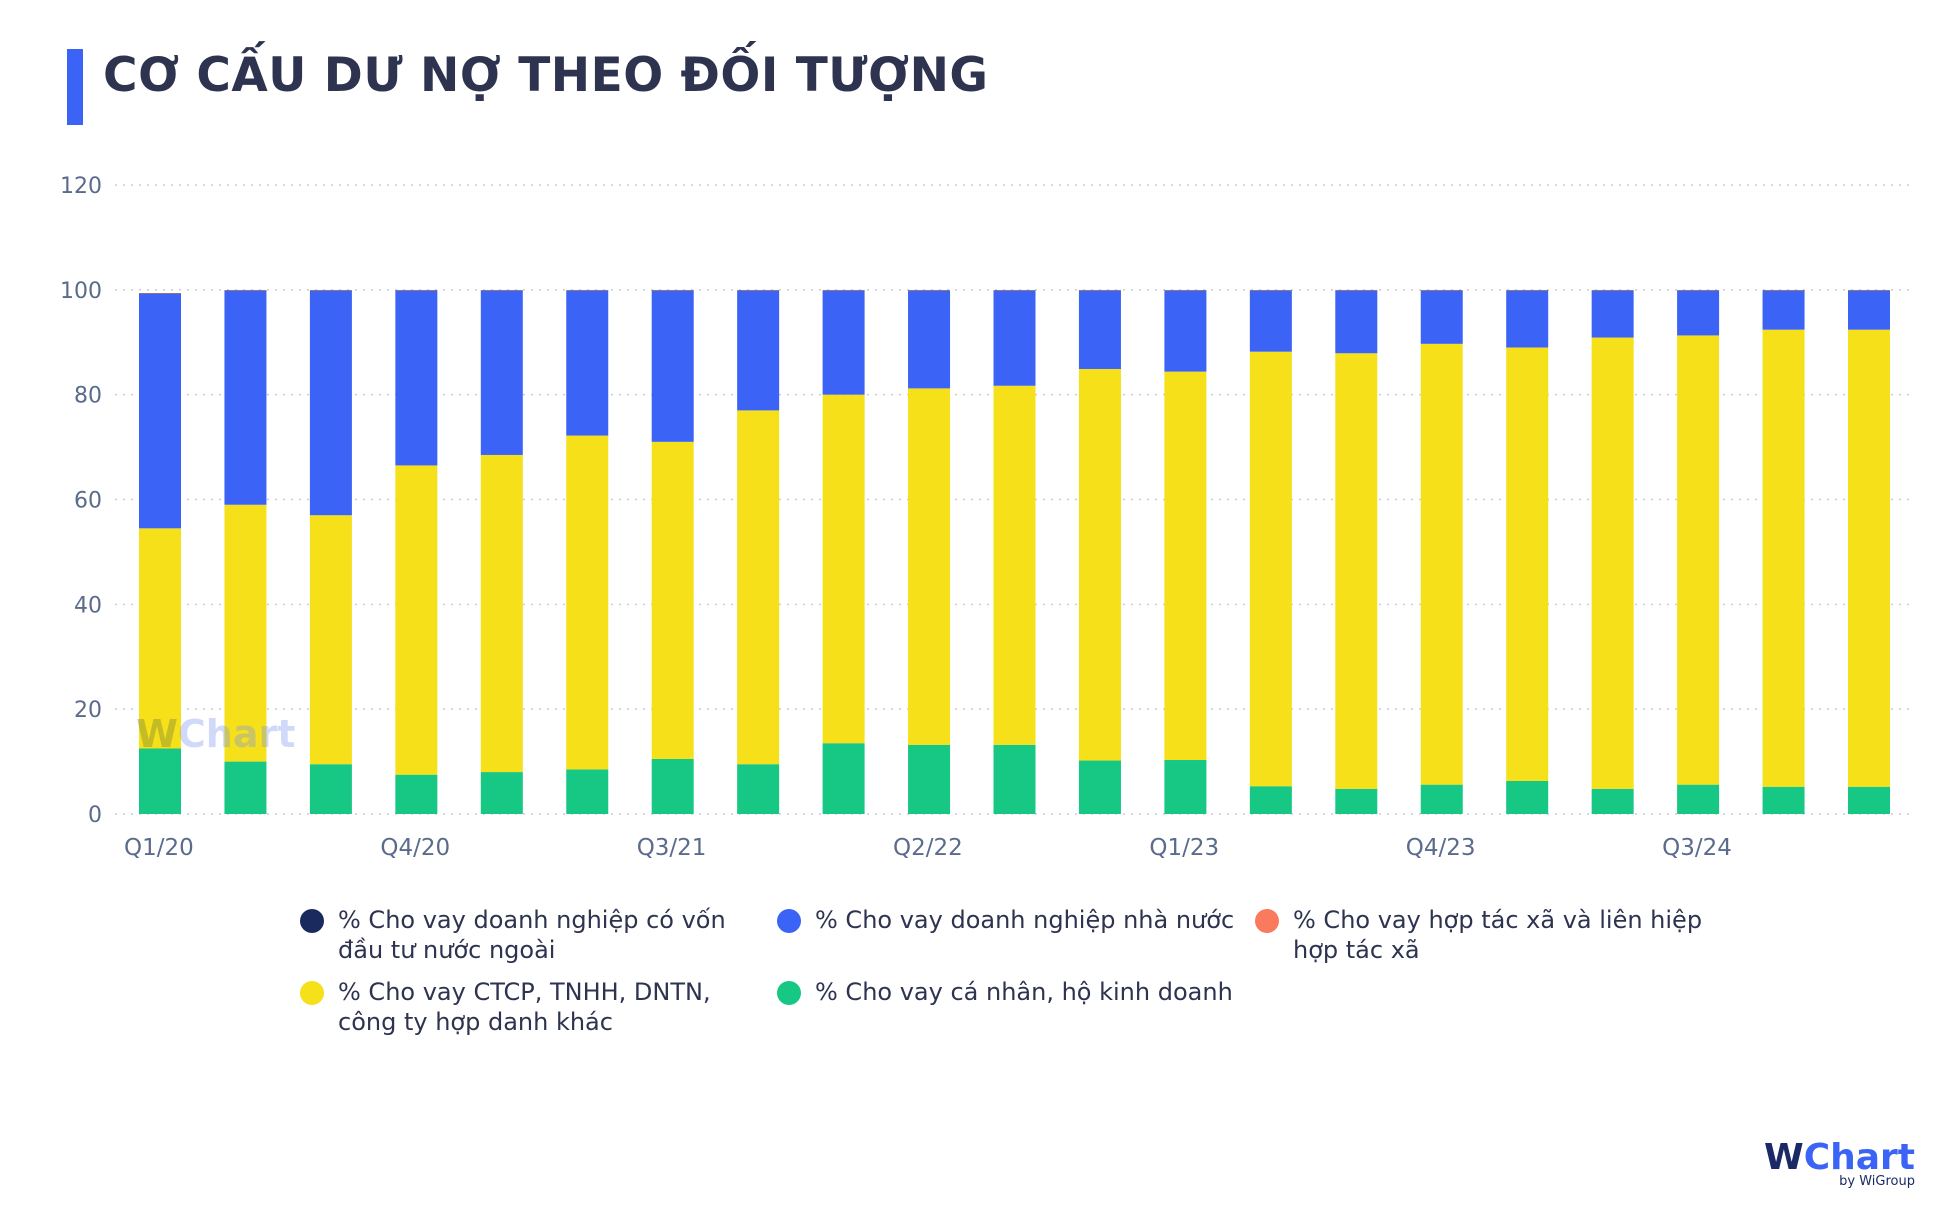 Image resolution: width=1953 pixels, height=1207 pixels. Describe the element at coordinates (88, 501) in the screenshot. I see `y-tick-label: 60` at that location.